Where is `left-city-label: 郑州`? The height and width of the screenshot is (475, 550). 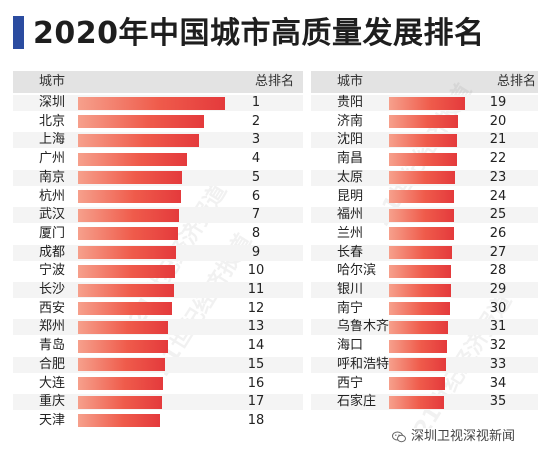 left-city-label: 郑州 is located at coordinates (52, 327).